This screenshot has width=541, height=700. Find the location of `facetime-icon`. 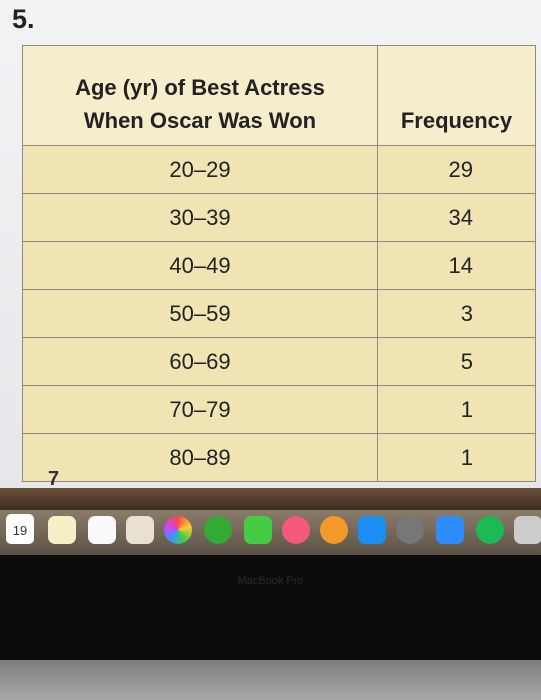

facetime-icon is located at coordinates (258, 530).